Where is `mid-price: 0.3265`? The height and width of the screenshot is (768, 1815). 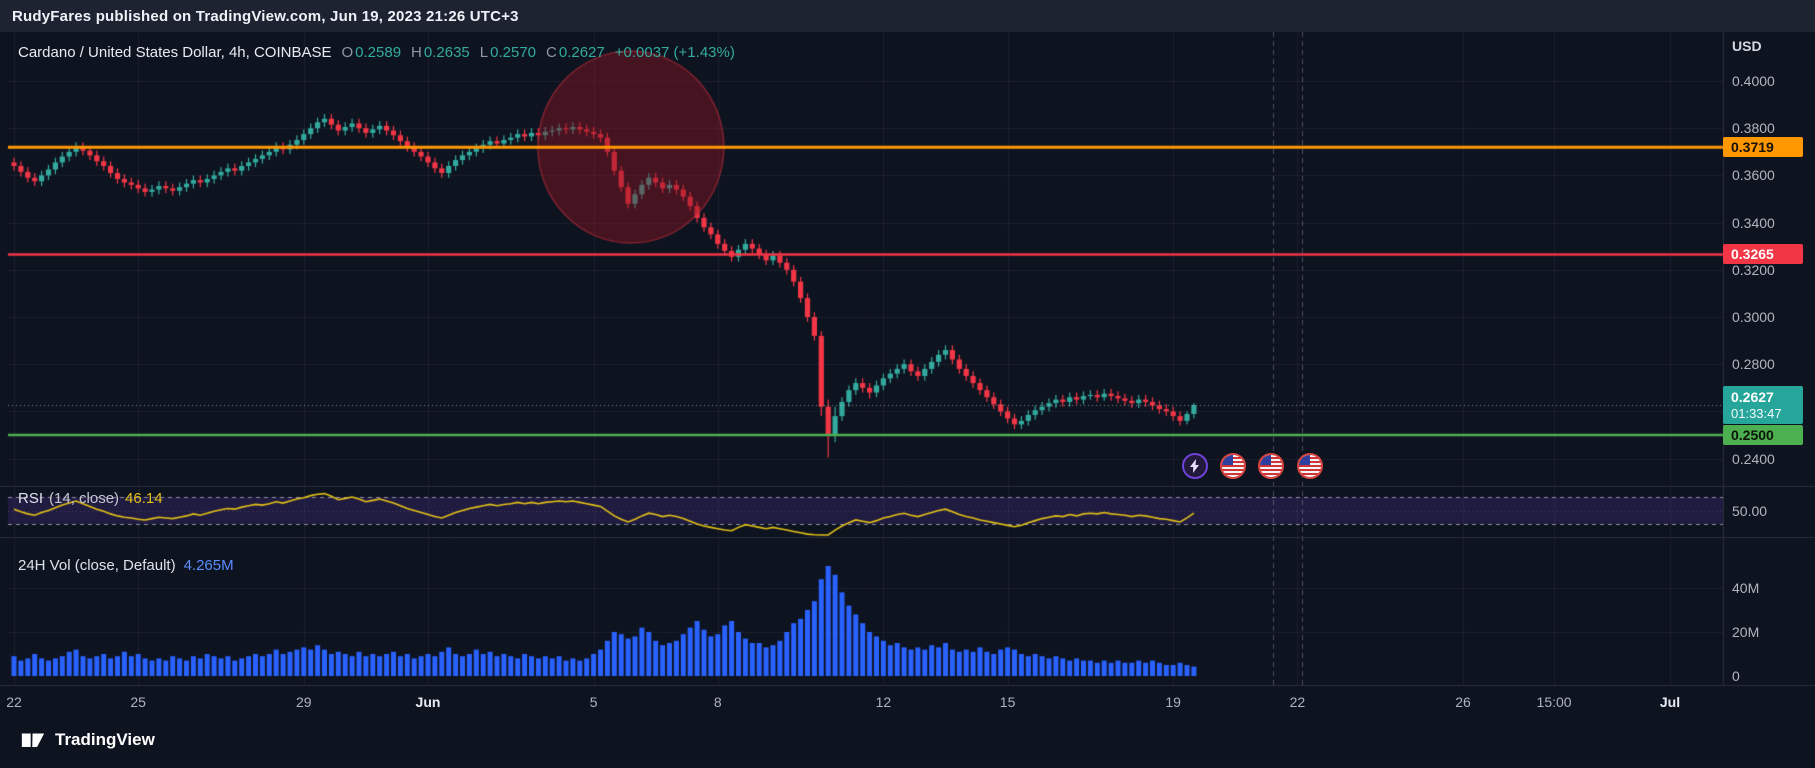
mid-price: 0.3265 is located at coordinates (1752, 254).